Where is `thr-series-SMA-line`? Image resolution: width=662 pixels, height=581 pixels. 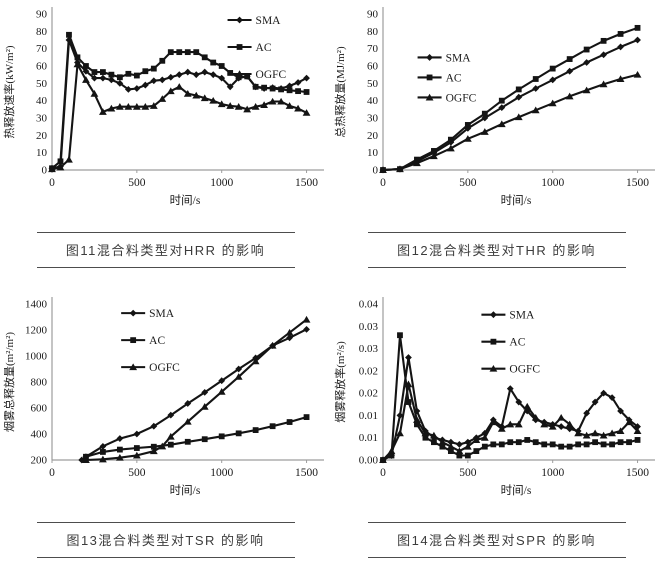
thr-series-SMA-line is located at coordinates (510, 105).